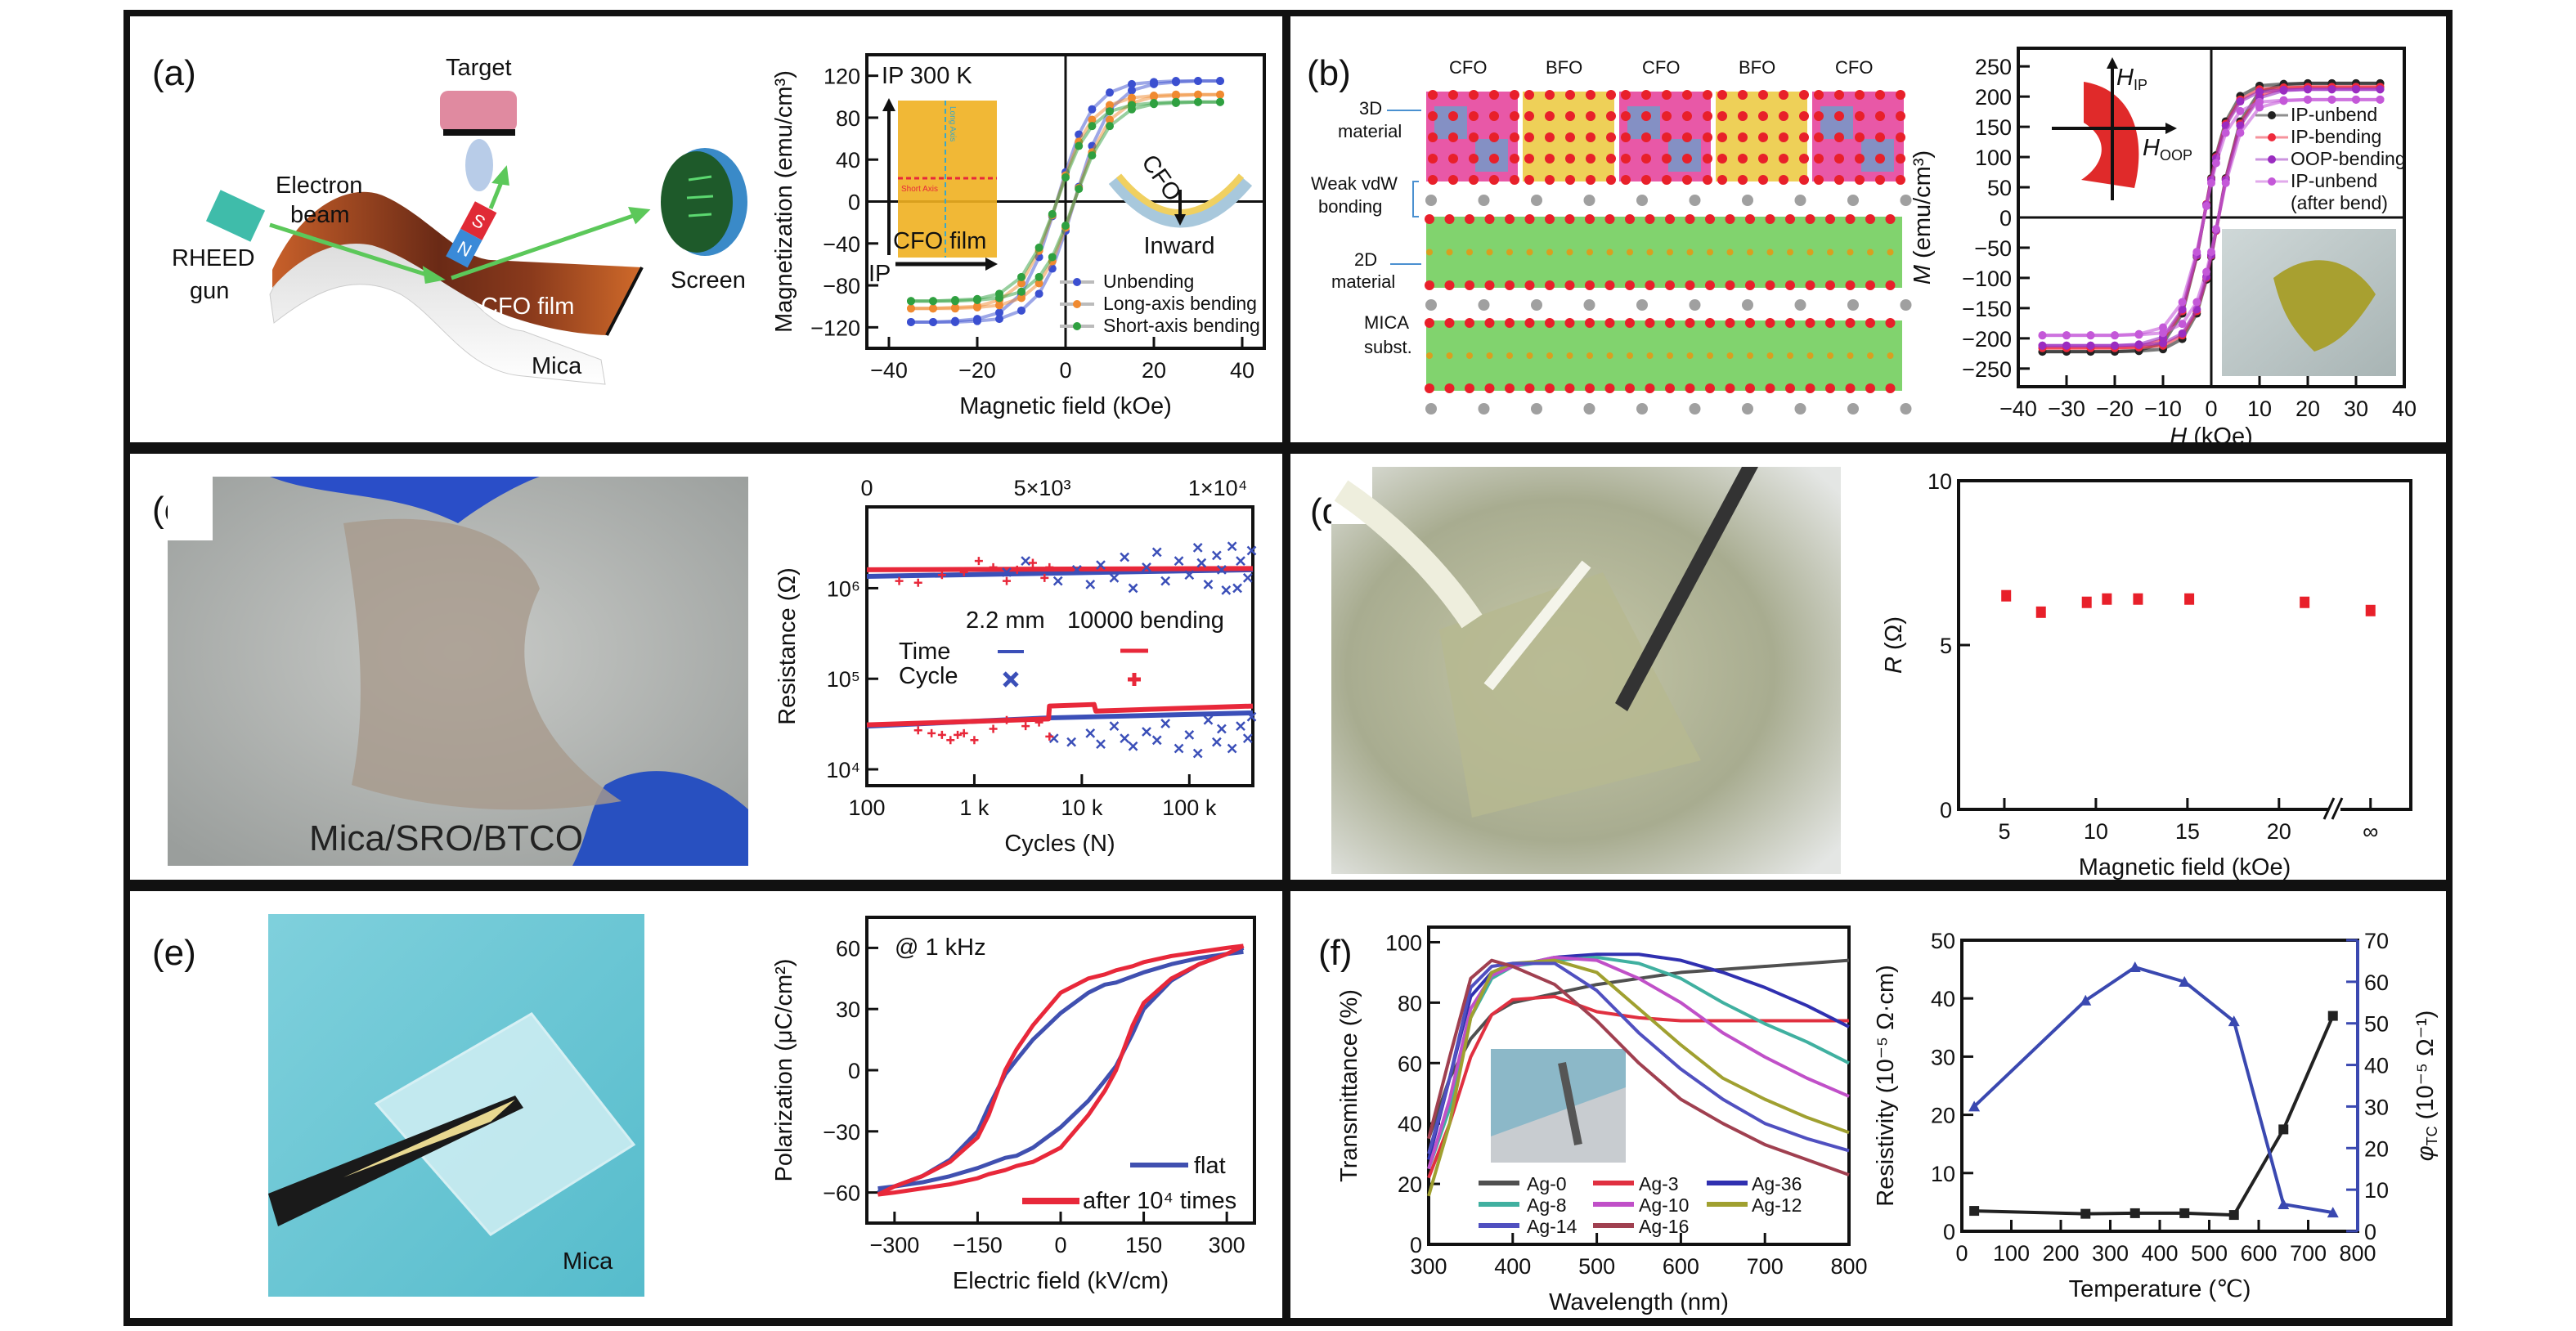  What do you see at coordinates (1800, 305) in the screenshot?
I see `potassium-atom` at bounding box center [1800, 305].